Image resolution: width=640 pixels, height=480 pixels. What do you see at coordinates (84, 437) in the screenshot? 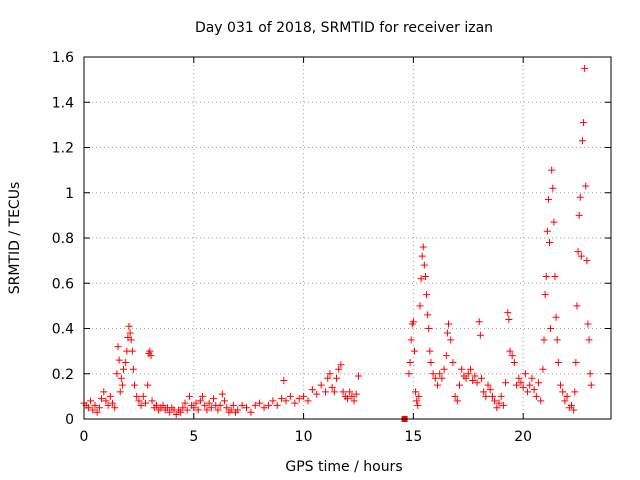
I see `x-tick-label: 0` at bounding box center [84, 437].